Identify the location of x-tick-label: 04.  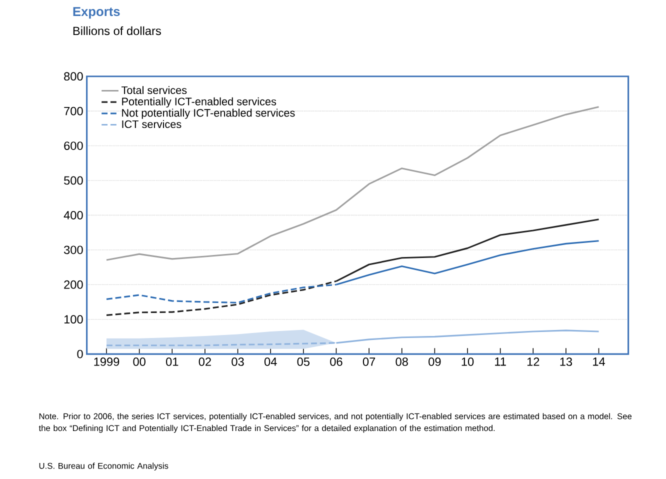
(270, 362).